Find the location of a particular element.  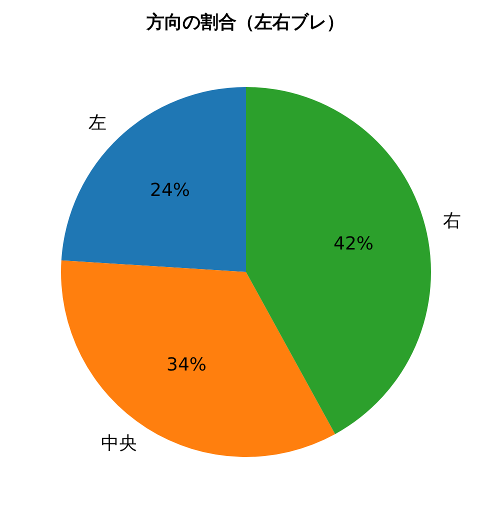

data-label: 34% is located at coordinates (186, 365).